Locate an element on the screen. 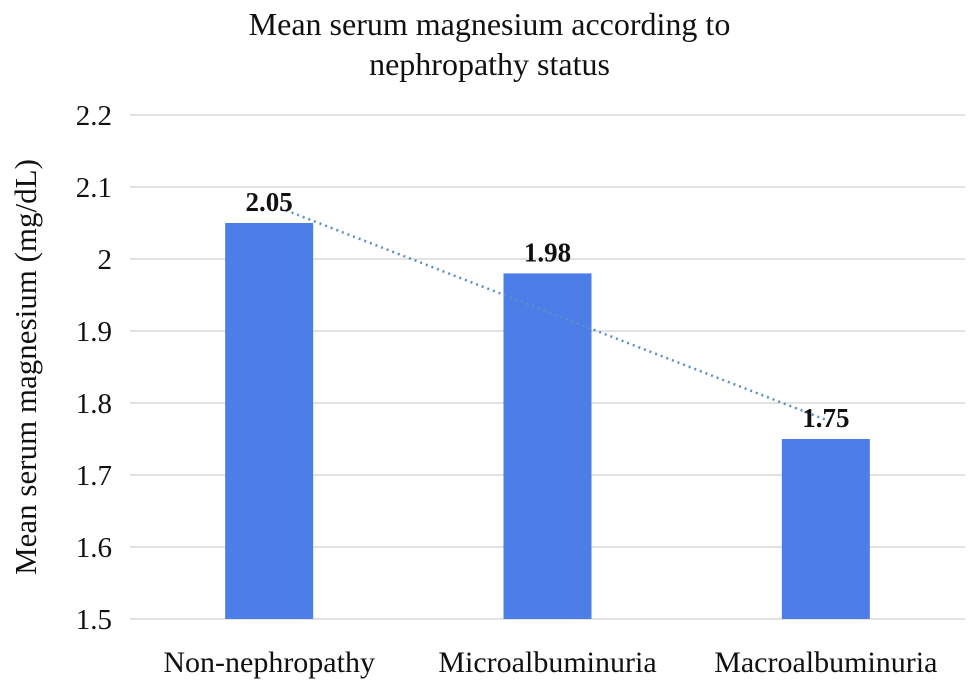 This screenshot has width=979, height=684. x-tick-label: Macroalbuminuria is located at coordinates (825, 662).